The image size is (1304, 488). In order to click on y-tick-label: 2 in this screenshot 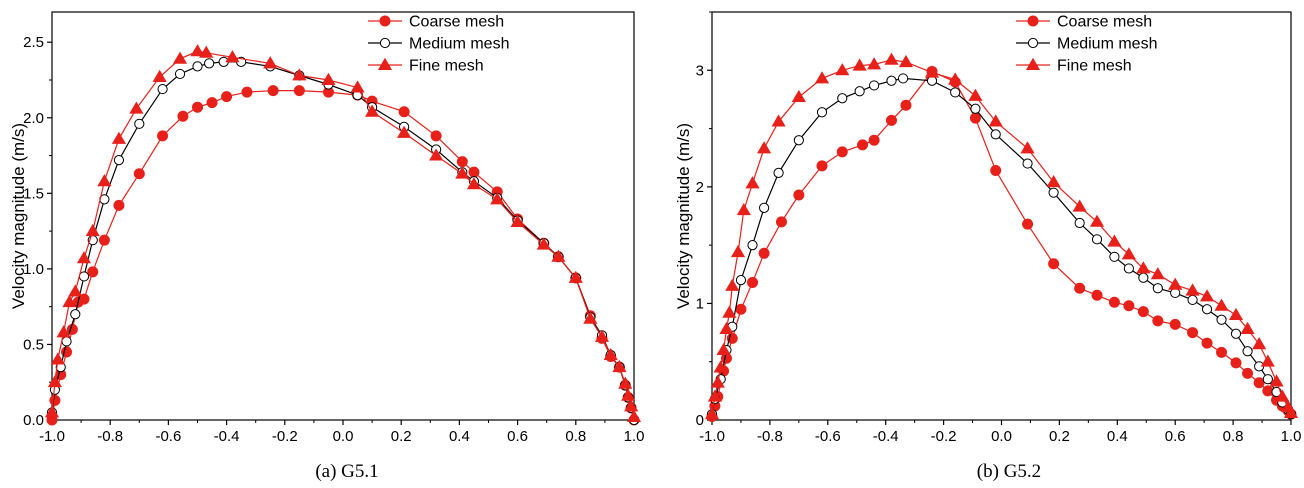, I will do `click(700, 187)`.